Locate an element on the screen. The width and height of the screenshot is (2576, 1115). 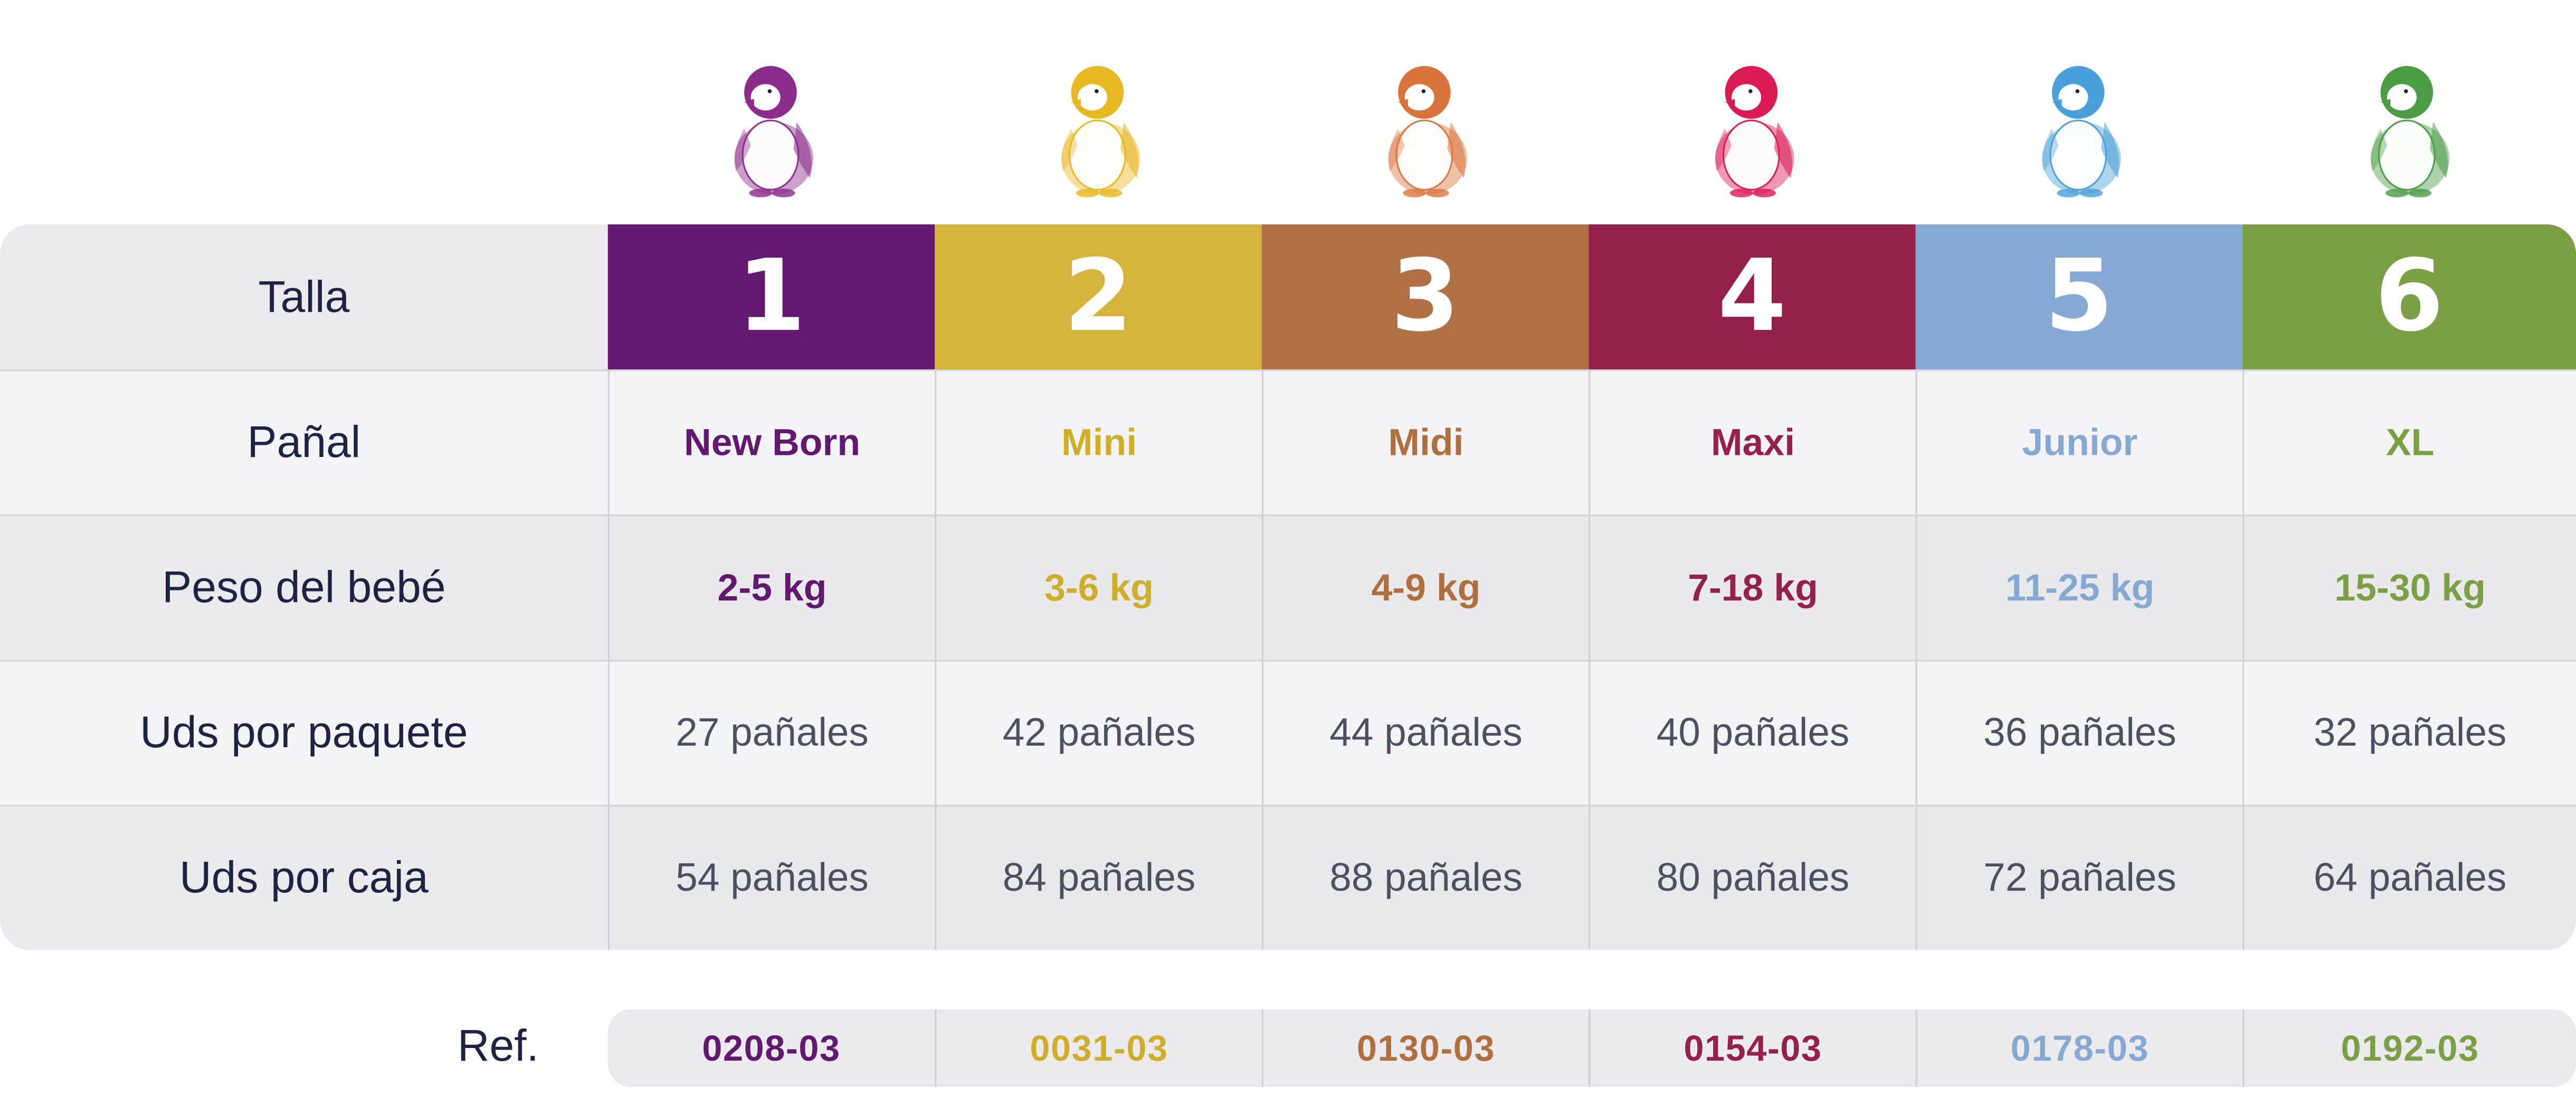
ref-code: 0178-03 is located at coordinates (2078, 1048).